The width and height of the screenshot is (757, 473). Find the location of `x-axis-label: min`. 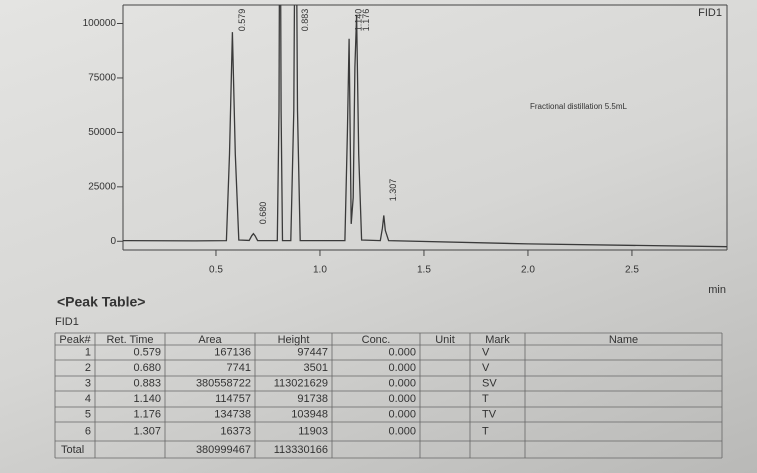

x-axis-label: min is located at coordinates (717, 290).